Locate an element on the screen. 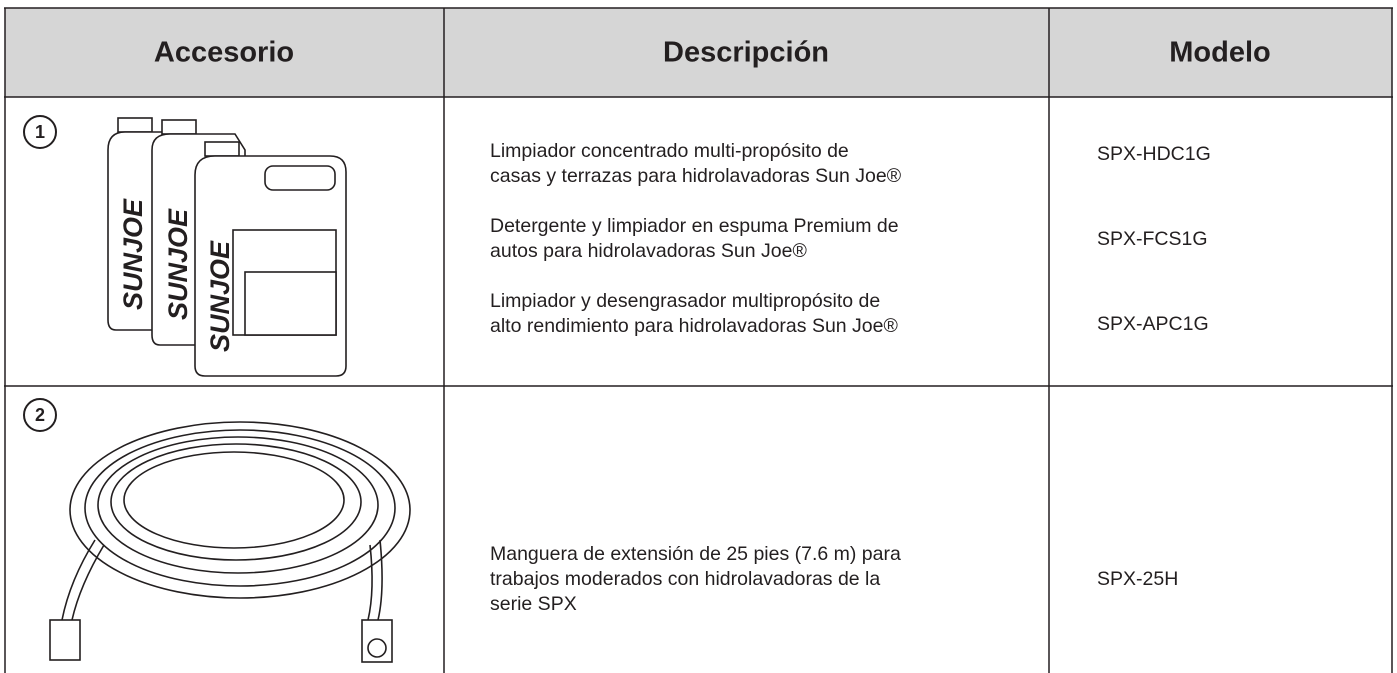  jugs-illustration: SUNJOE SUNJOE SUNJOE is located at coordinates (227, 247).